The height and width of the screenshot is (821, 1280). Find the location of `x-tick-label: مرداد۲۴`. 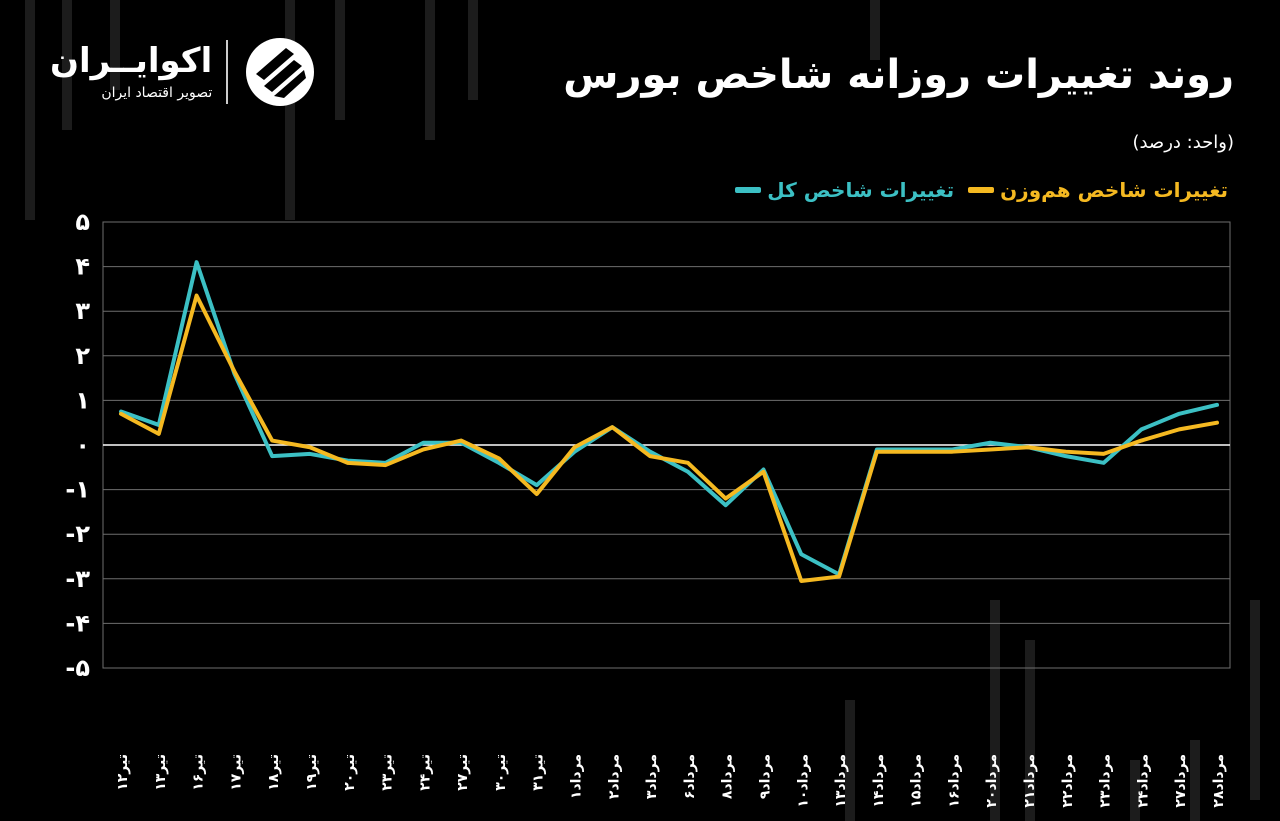

x-tick-label: مرداد۲۴ is located at coordinates (1143, 781).